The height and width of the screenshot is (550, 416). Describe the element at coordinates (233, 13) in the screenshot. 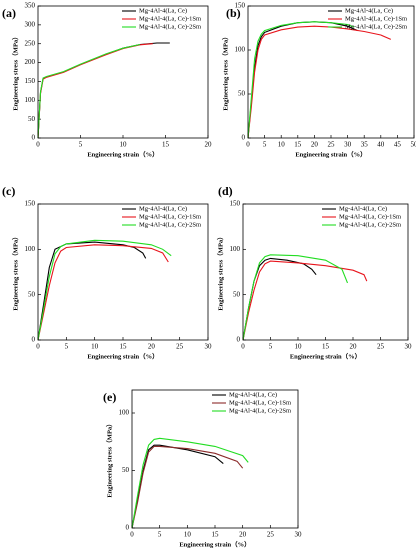

I see `panel-label: (b)` at that location.